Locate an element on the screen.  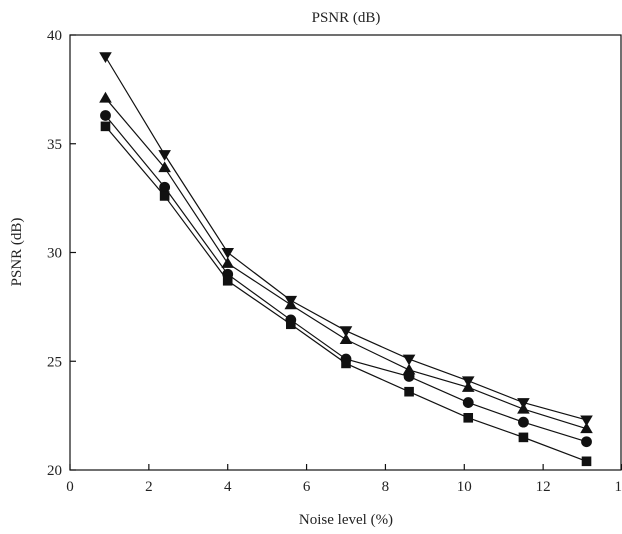
y-tick-label: 20 is located at coordinates (54, 471).